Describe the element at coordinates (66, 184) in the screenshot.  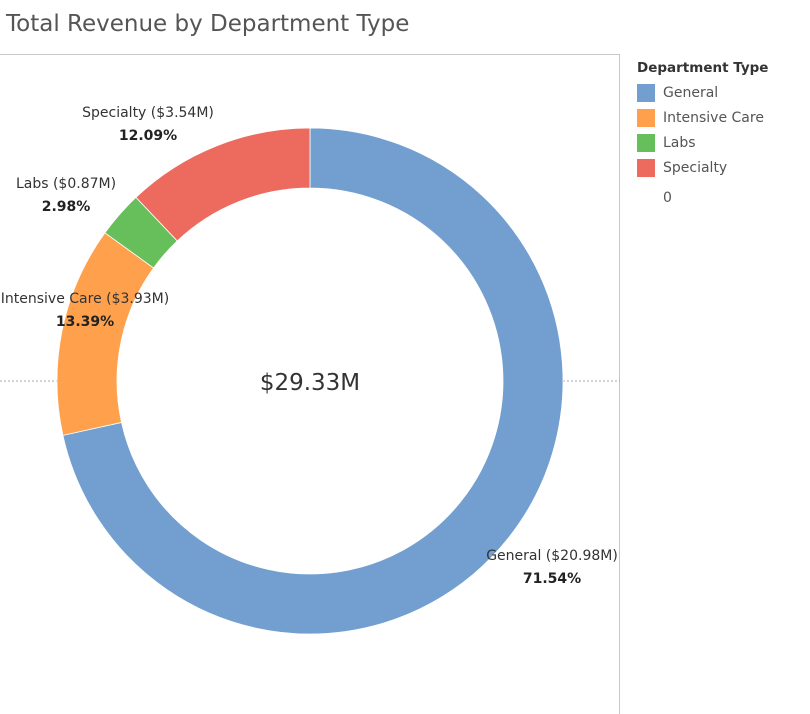
I see `slice-label-labs: Labs ($0.87M)` at that location.